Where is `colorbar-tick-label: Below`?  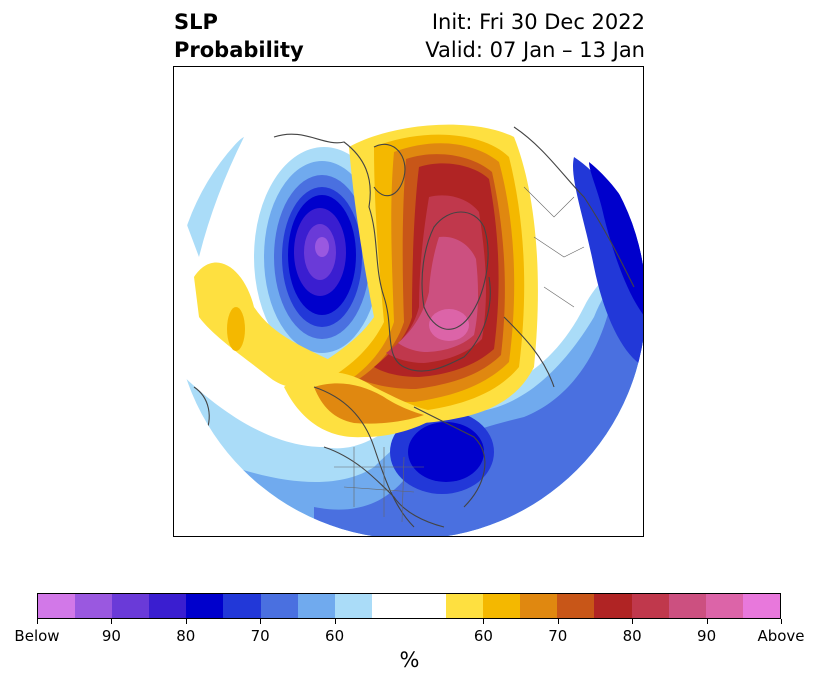 colorbar-tick-label: Below is located at coordinates (37, 636).